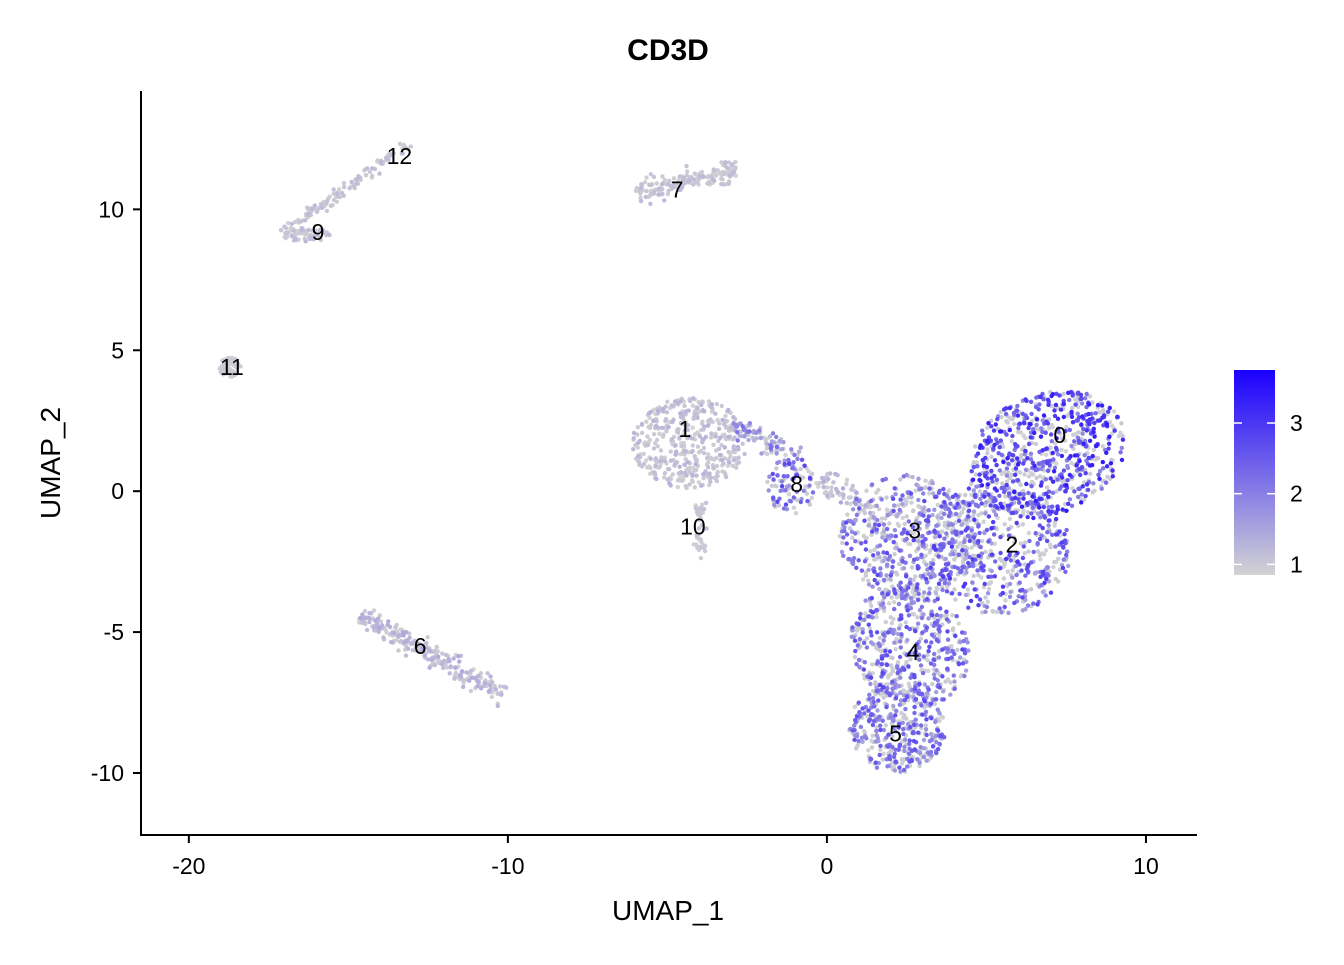 The width and height of the screenshot is (1344, 965). What do you see at coordinates (107, 773) in the screenshot?
I see `y-tick-label: -10` at bounding box center [107, 773].